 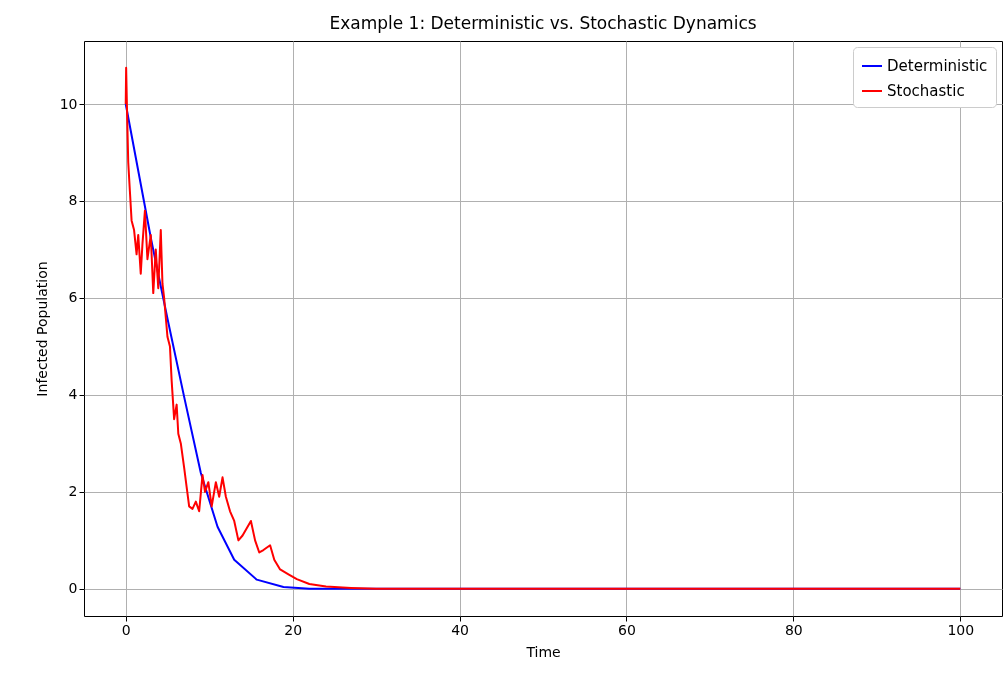 What do you see at coordinates (937, 66) in the screenshot?
I see `legend-label: Deterministic` at bounding box center [937, 66].